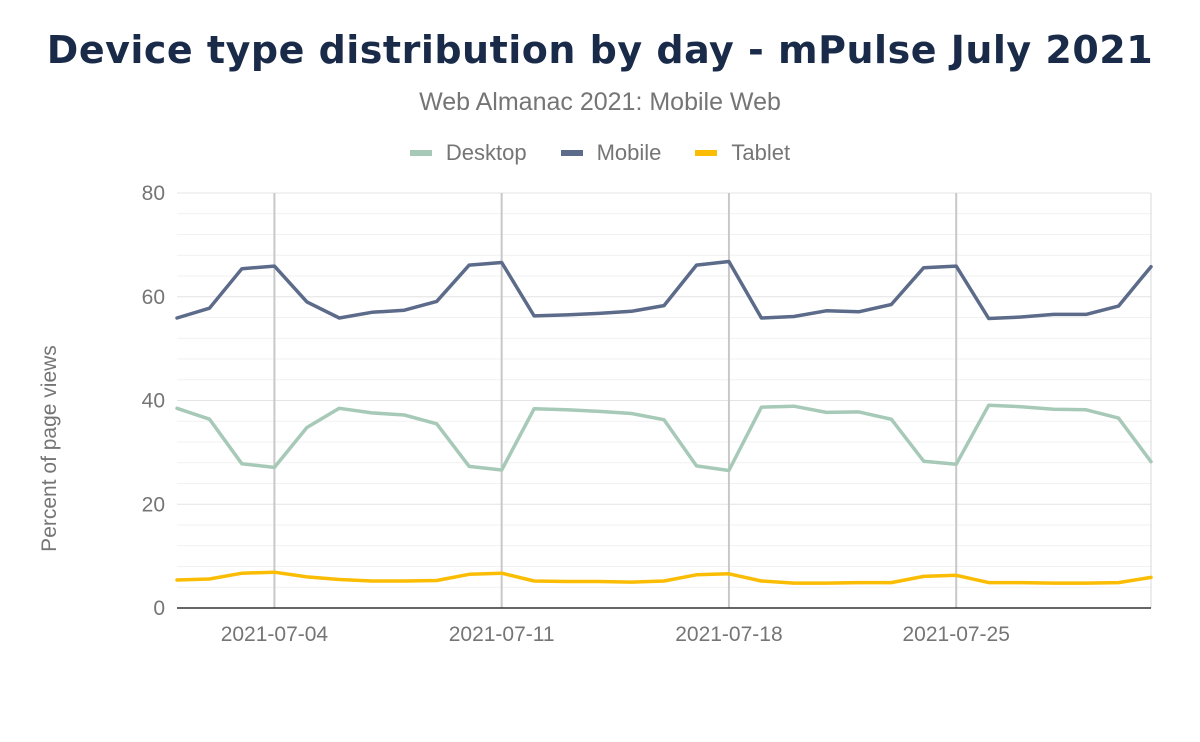  Describe the element at coordinates (159, 608) in the screenshot. I see `y-tick-label: 0` at that location.